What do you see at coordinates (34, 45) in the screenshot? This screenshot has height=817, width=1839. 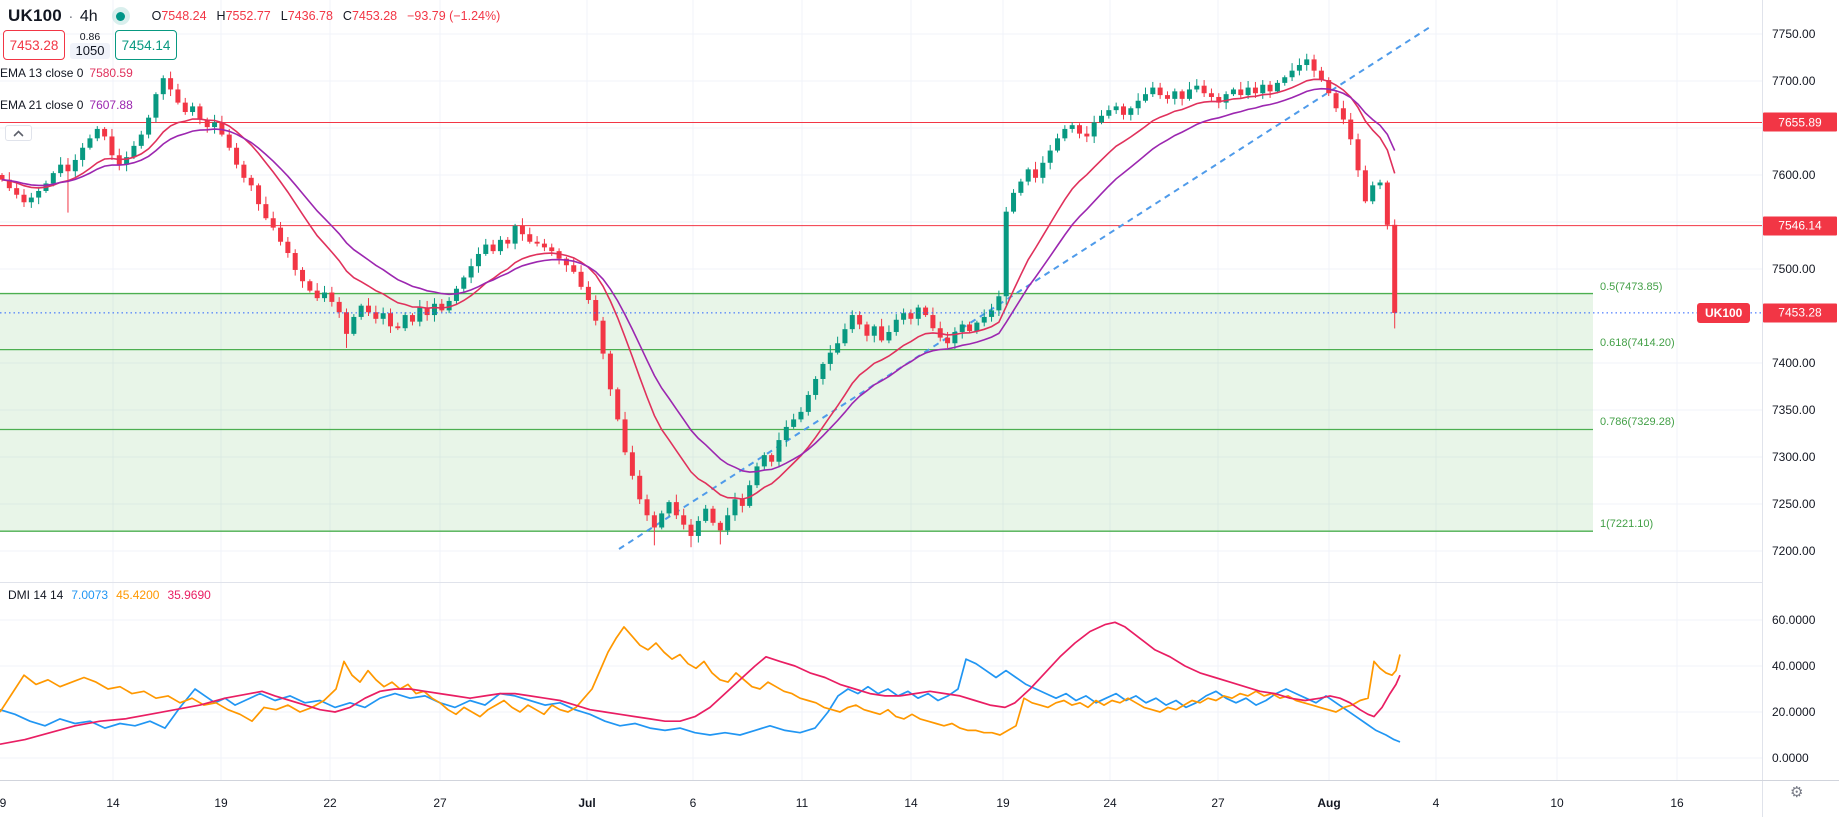 I see `sell-button: 7453.28` at bounding box center [34, 45].